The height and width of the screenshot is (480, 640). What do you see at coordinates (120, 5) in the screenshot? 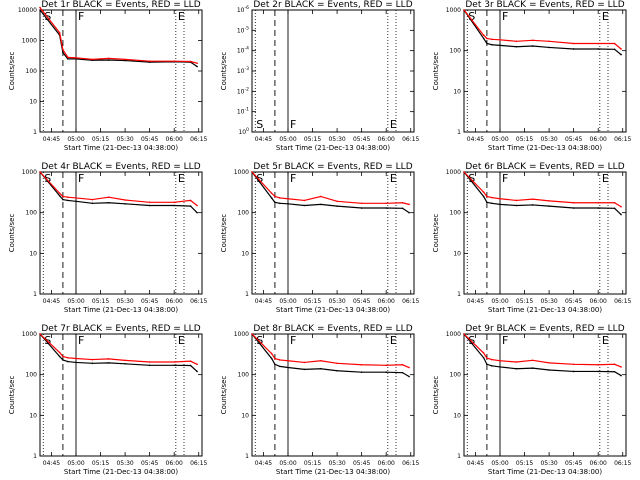
I see `panel-title: Det 1r BLACK = Events, RED = LLD` at bounding box center [120, 5].